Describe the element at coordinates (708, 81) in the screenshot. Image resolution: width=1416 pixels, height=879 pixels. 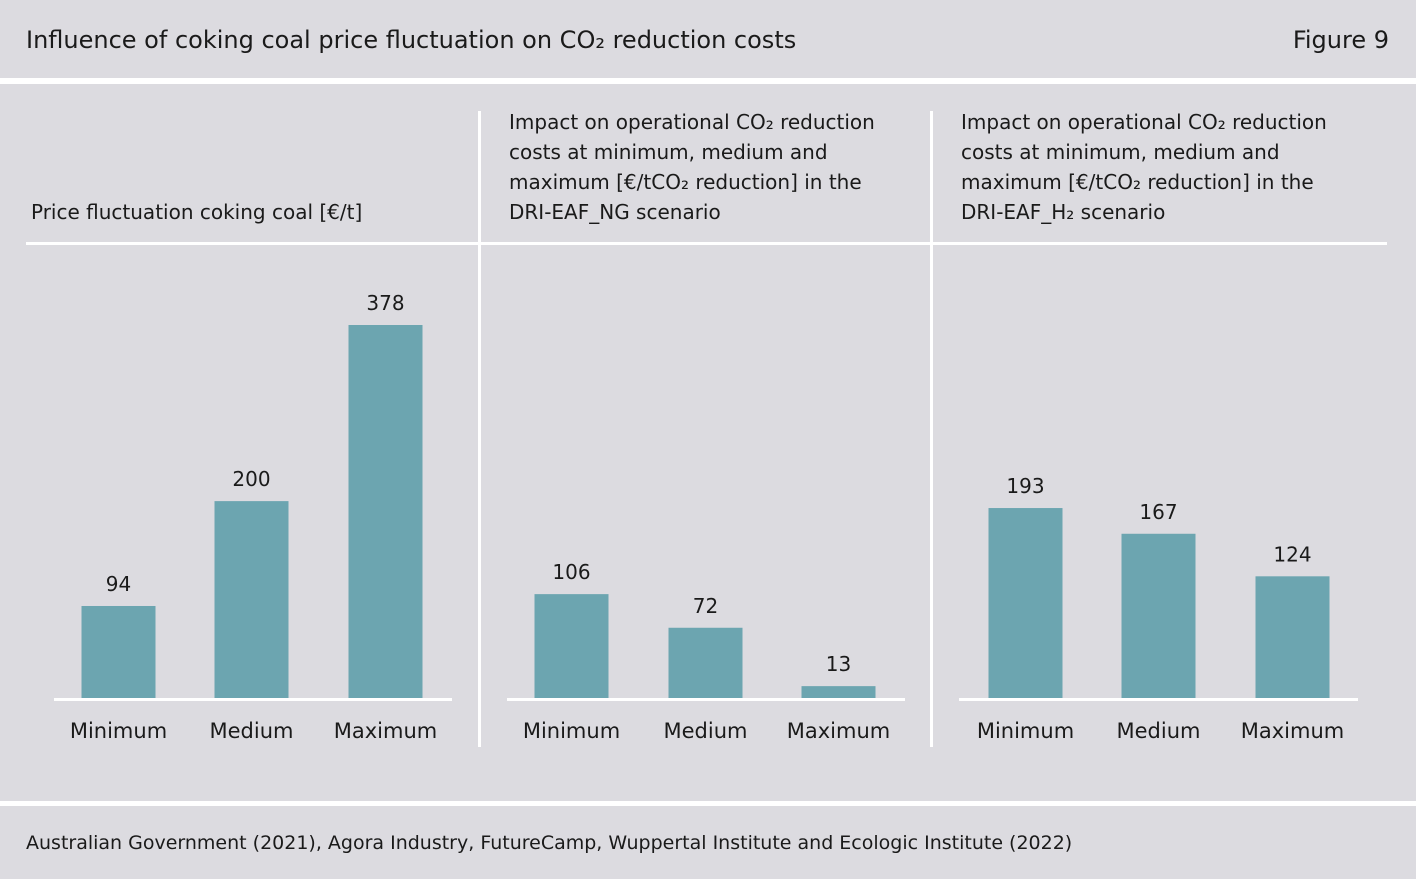
I see `header-divider` at that location.